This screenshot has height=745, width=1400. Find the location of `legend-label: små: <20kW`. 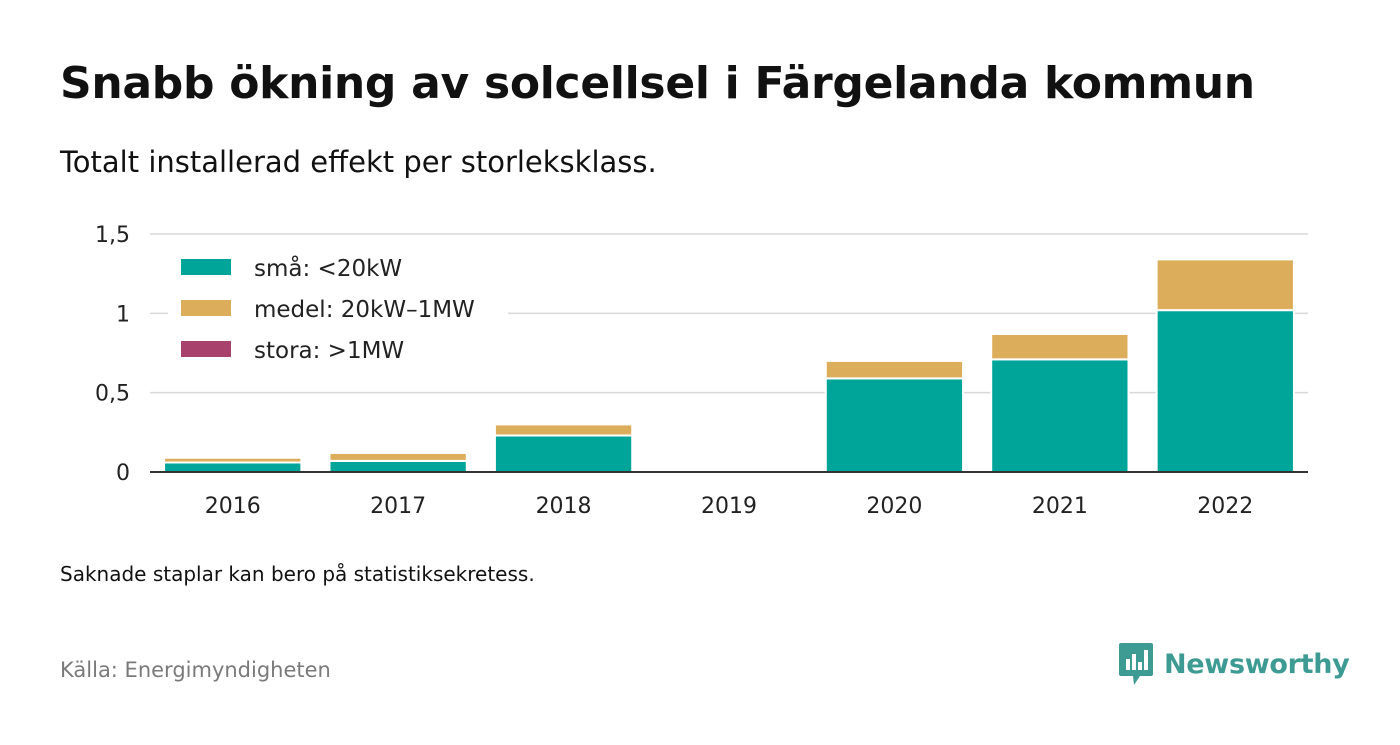

legend-label: små: <20kW is located at coordinates (328, 268).